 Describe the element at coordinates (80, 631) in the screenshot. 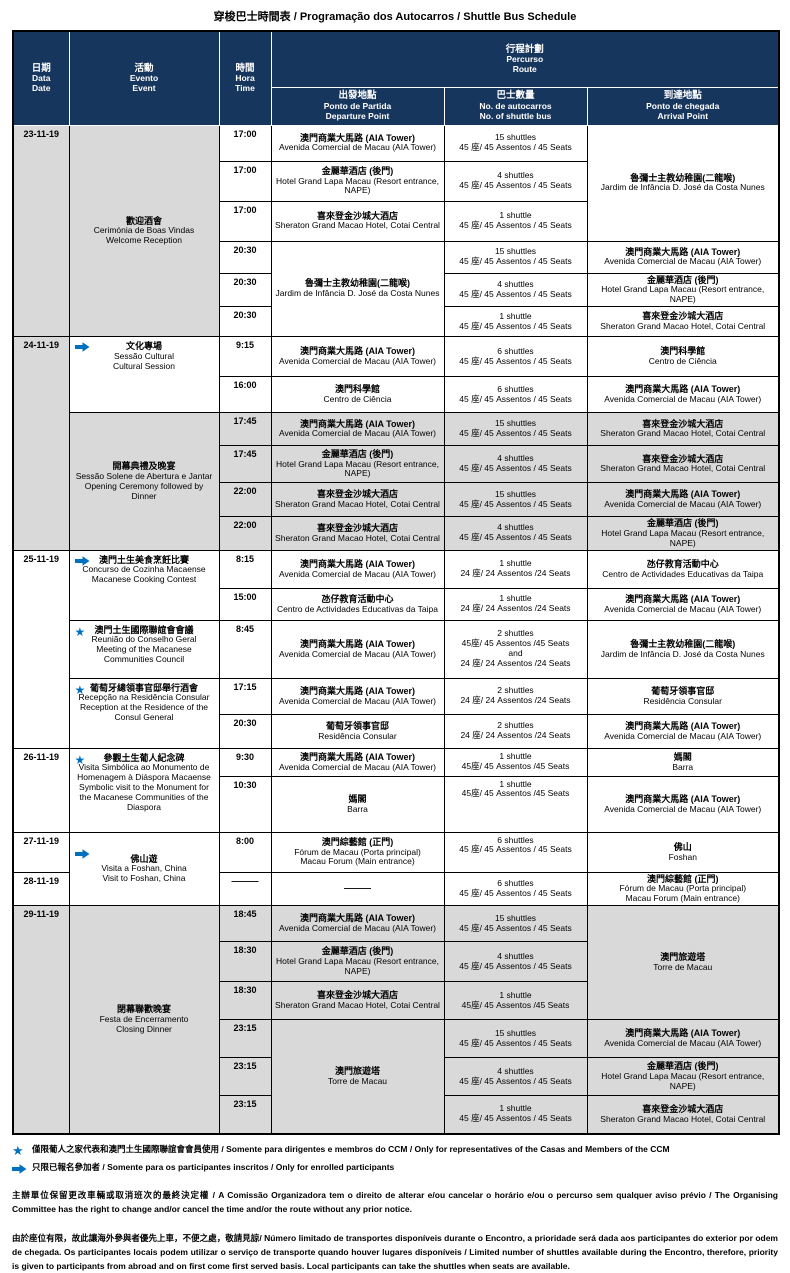

I see `star-icon: ★` at that location.